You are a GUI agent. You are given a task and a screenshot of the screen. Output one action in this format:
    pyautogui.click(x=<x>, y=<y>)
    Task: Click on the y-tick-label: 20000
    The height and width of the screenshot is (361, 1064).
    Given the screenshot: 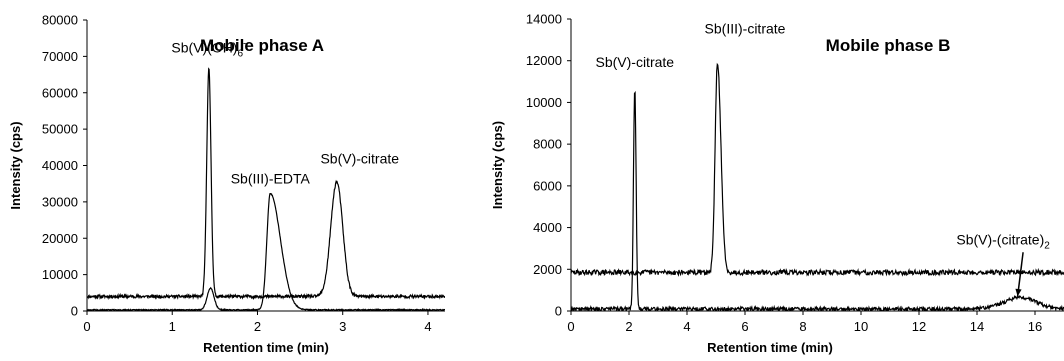 What is the action you would take?
    pyautogui.click(x=60, y=238)
    